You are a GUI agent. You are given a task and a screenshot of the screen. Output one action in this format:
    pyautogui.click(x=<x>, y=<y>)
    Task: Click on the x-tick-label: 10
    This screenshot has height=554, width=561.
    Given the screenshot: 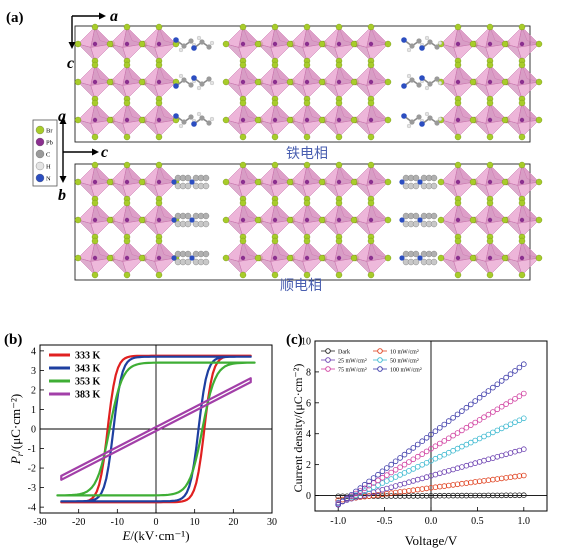 What is the action you would take?
    pyautogui.click(x=195, y=522)
    